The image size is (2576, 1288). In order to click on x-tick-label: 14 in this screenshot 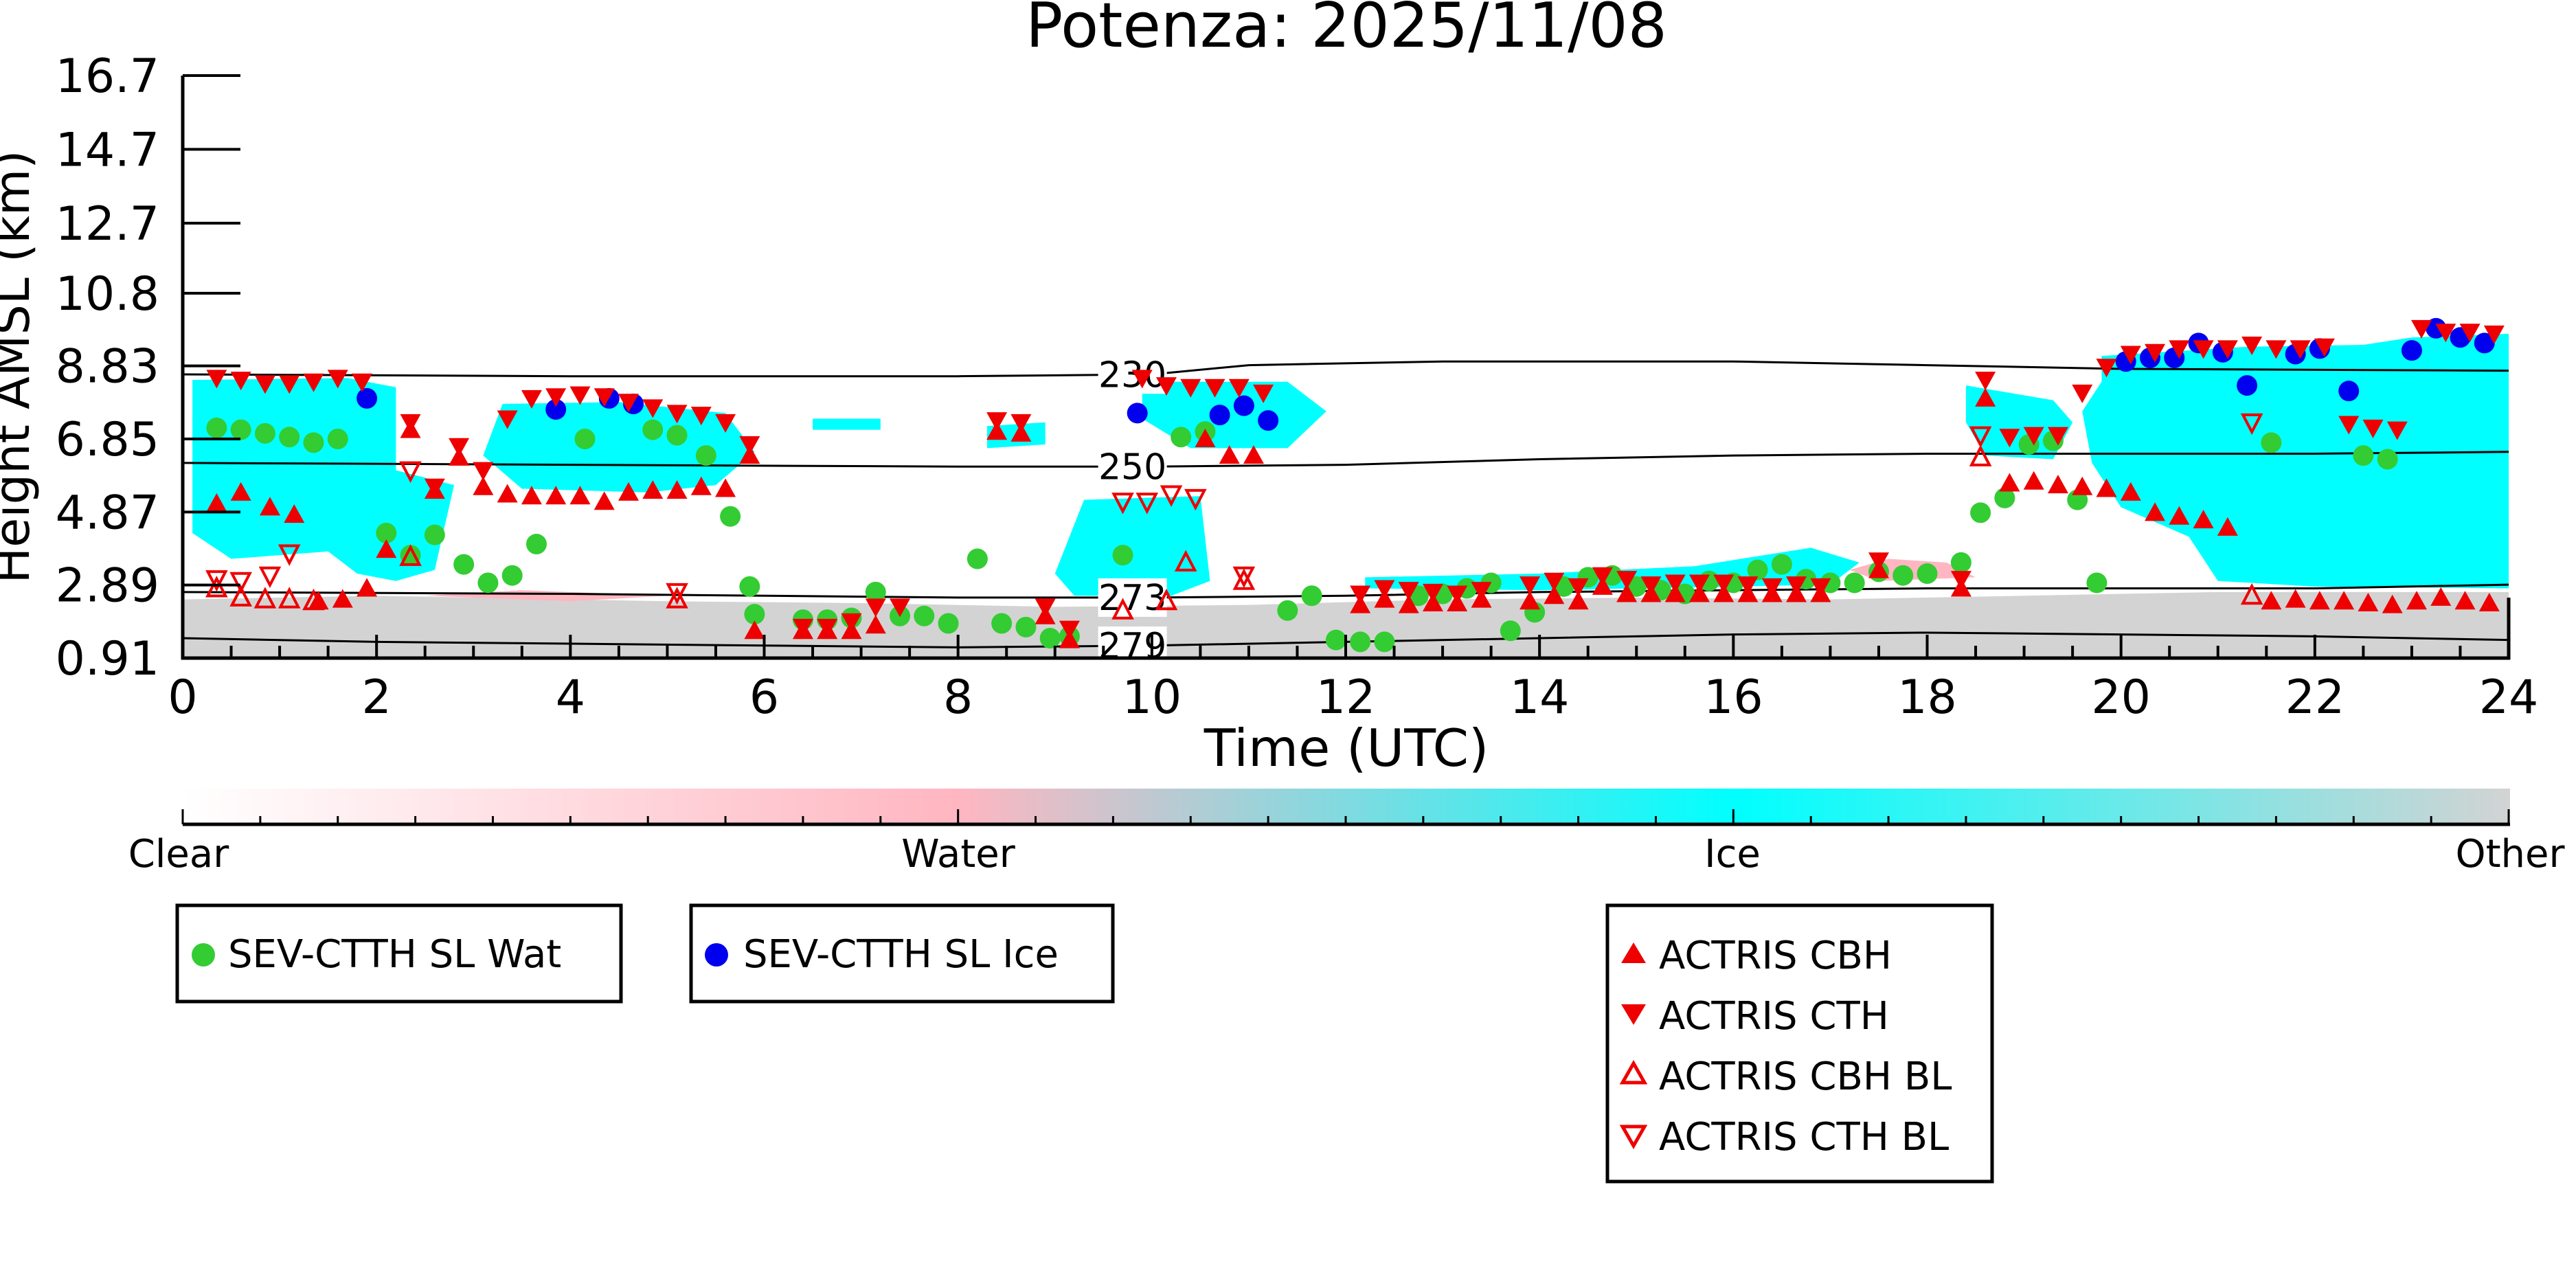, I will do `click(1540, 697)`.